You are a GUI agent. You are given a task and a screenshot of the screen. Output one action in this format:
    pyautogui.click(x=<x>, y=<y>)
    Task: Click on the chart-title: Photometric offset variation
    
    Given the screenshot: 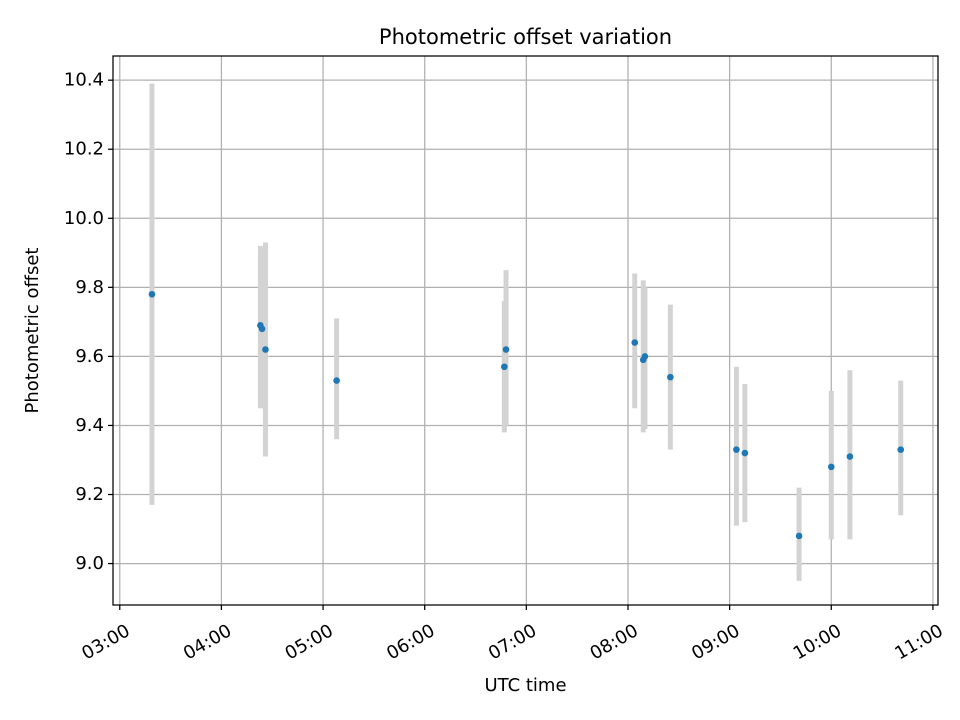 What is the action you would take?
    pyautogui.click(x=525, y=37)
    